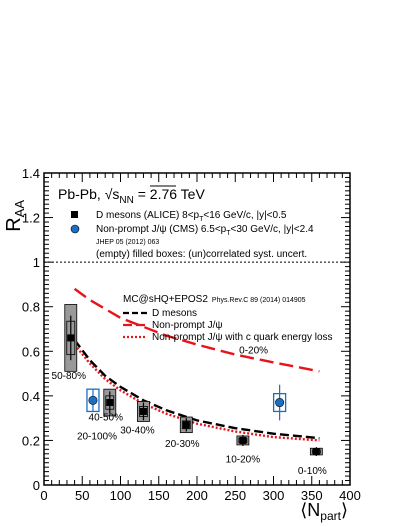 Image resolution: width=407 pixels, height=527 pixels. I want to click on centrality-label: 10-20%, so click(243, 460).